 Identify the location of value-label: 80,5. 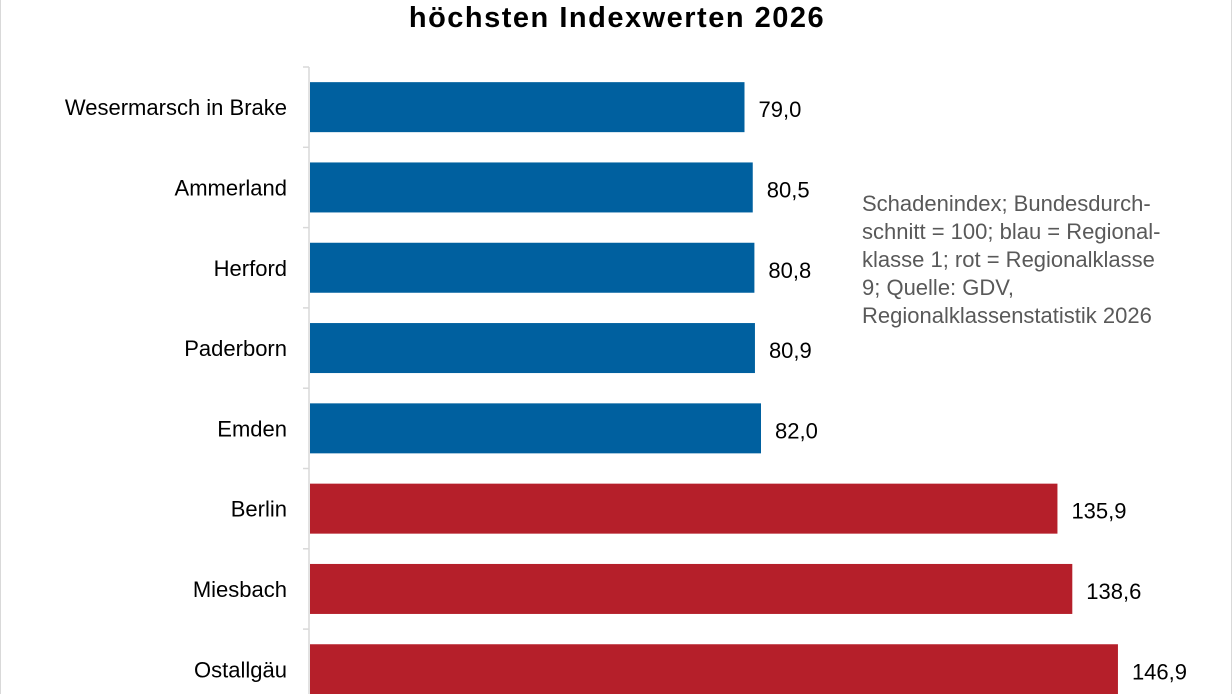
(788, 189).